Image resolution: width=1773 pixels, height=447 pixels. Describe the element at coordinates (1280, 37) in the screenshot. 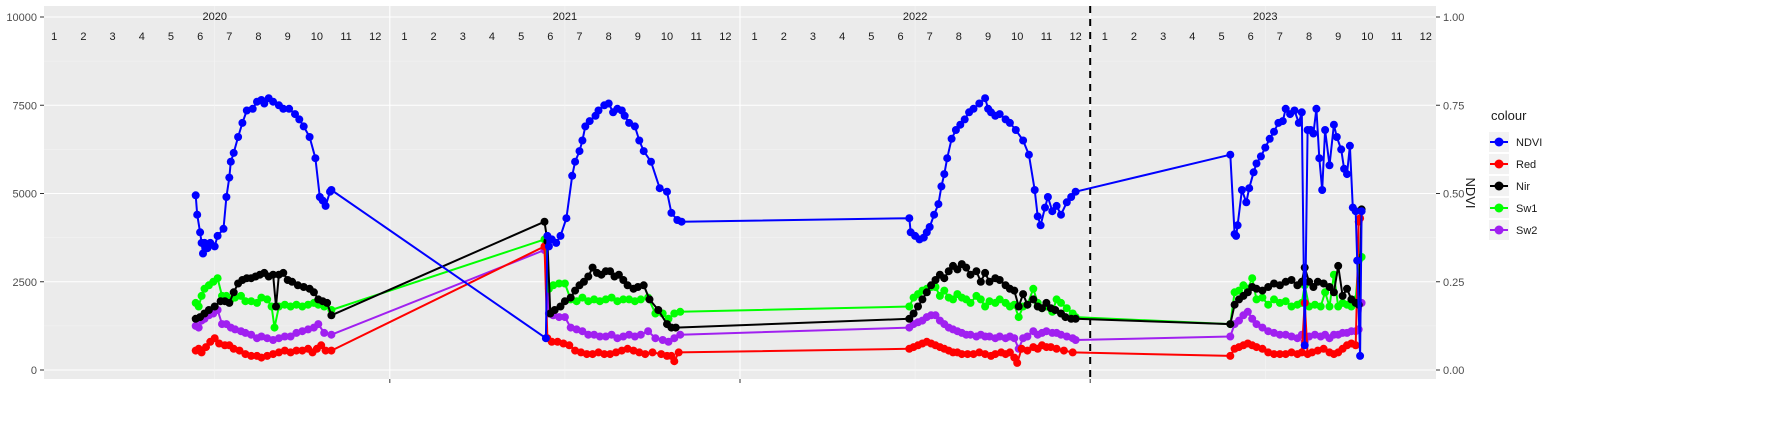

I see `month-label: 7` at that location.